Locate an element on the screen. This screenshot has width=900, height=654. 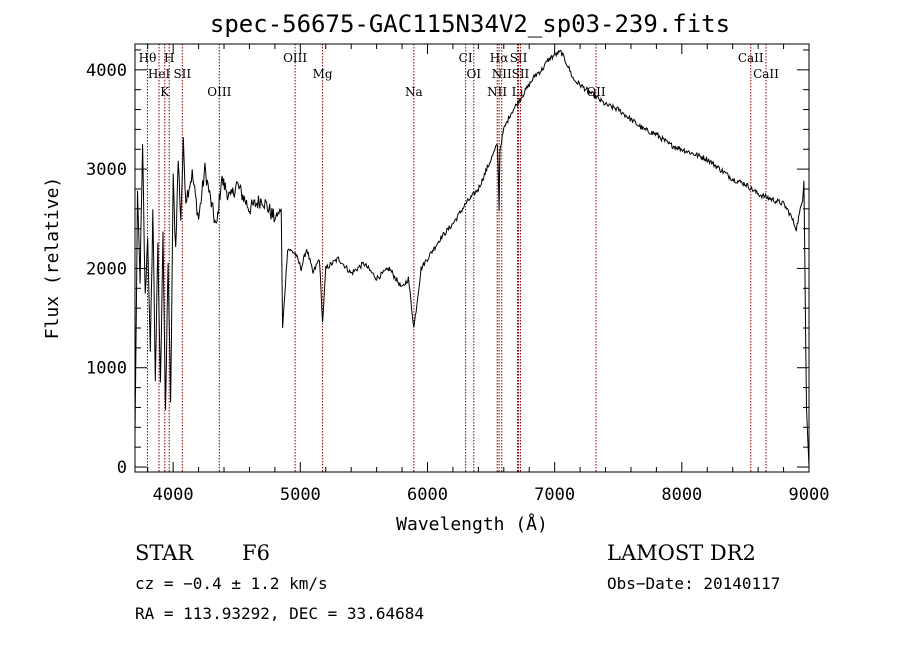
y-tick-label: 1000 is located at coordinates (106, 369).